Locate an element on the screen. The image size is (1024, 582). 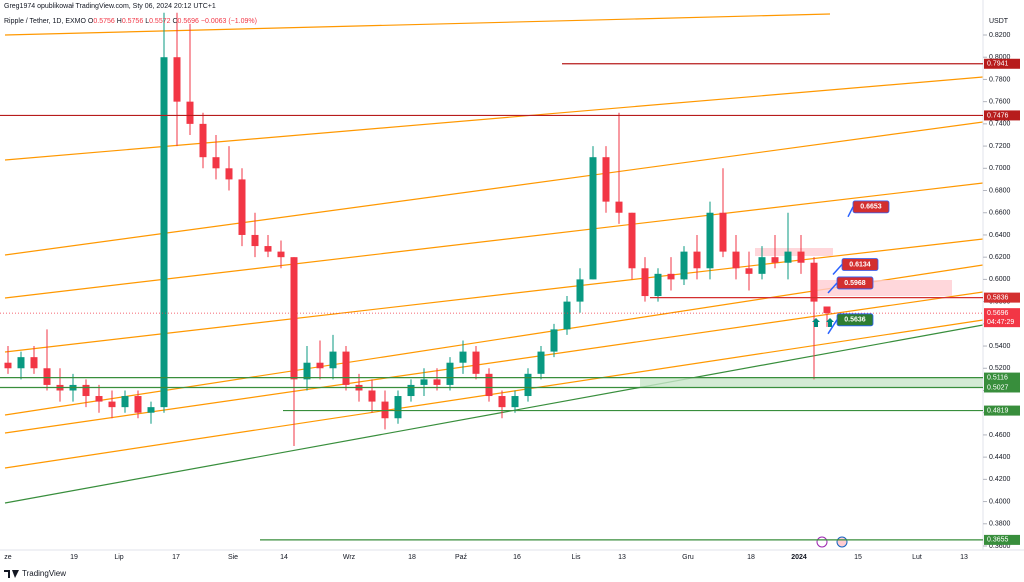
y-tick-label: 0.6200 is located at coordinates (1000, 257).